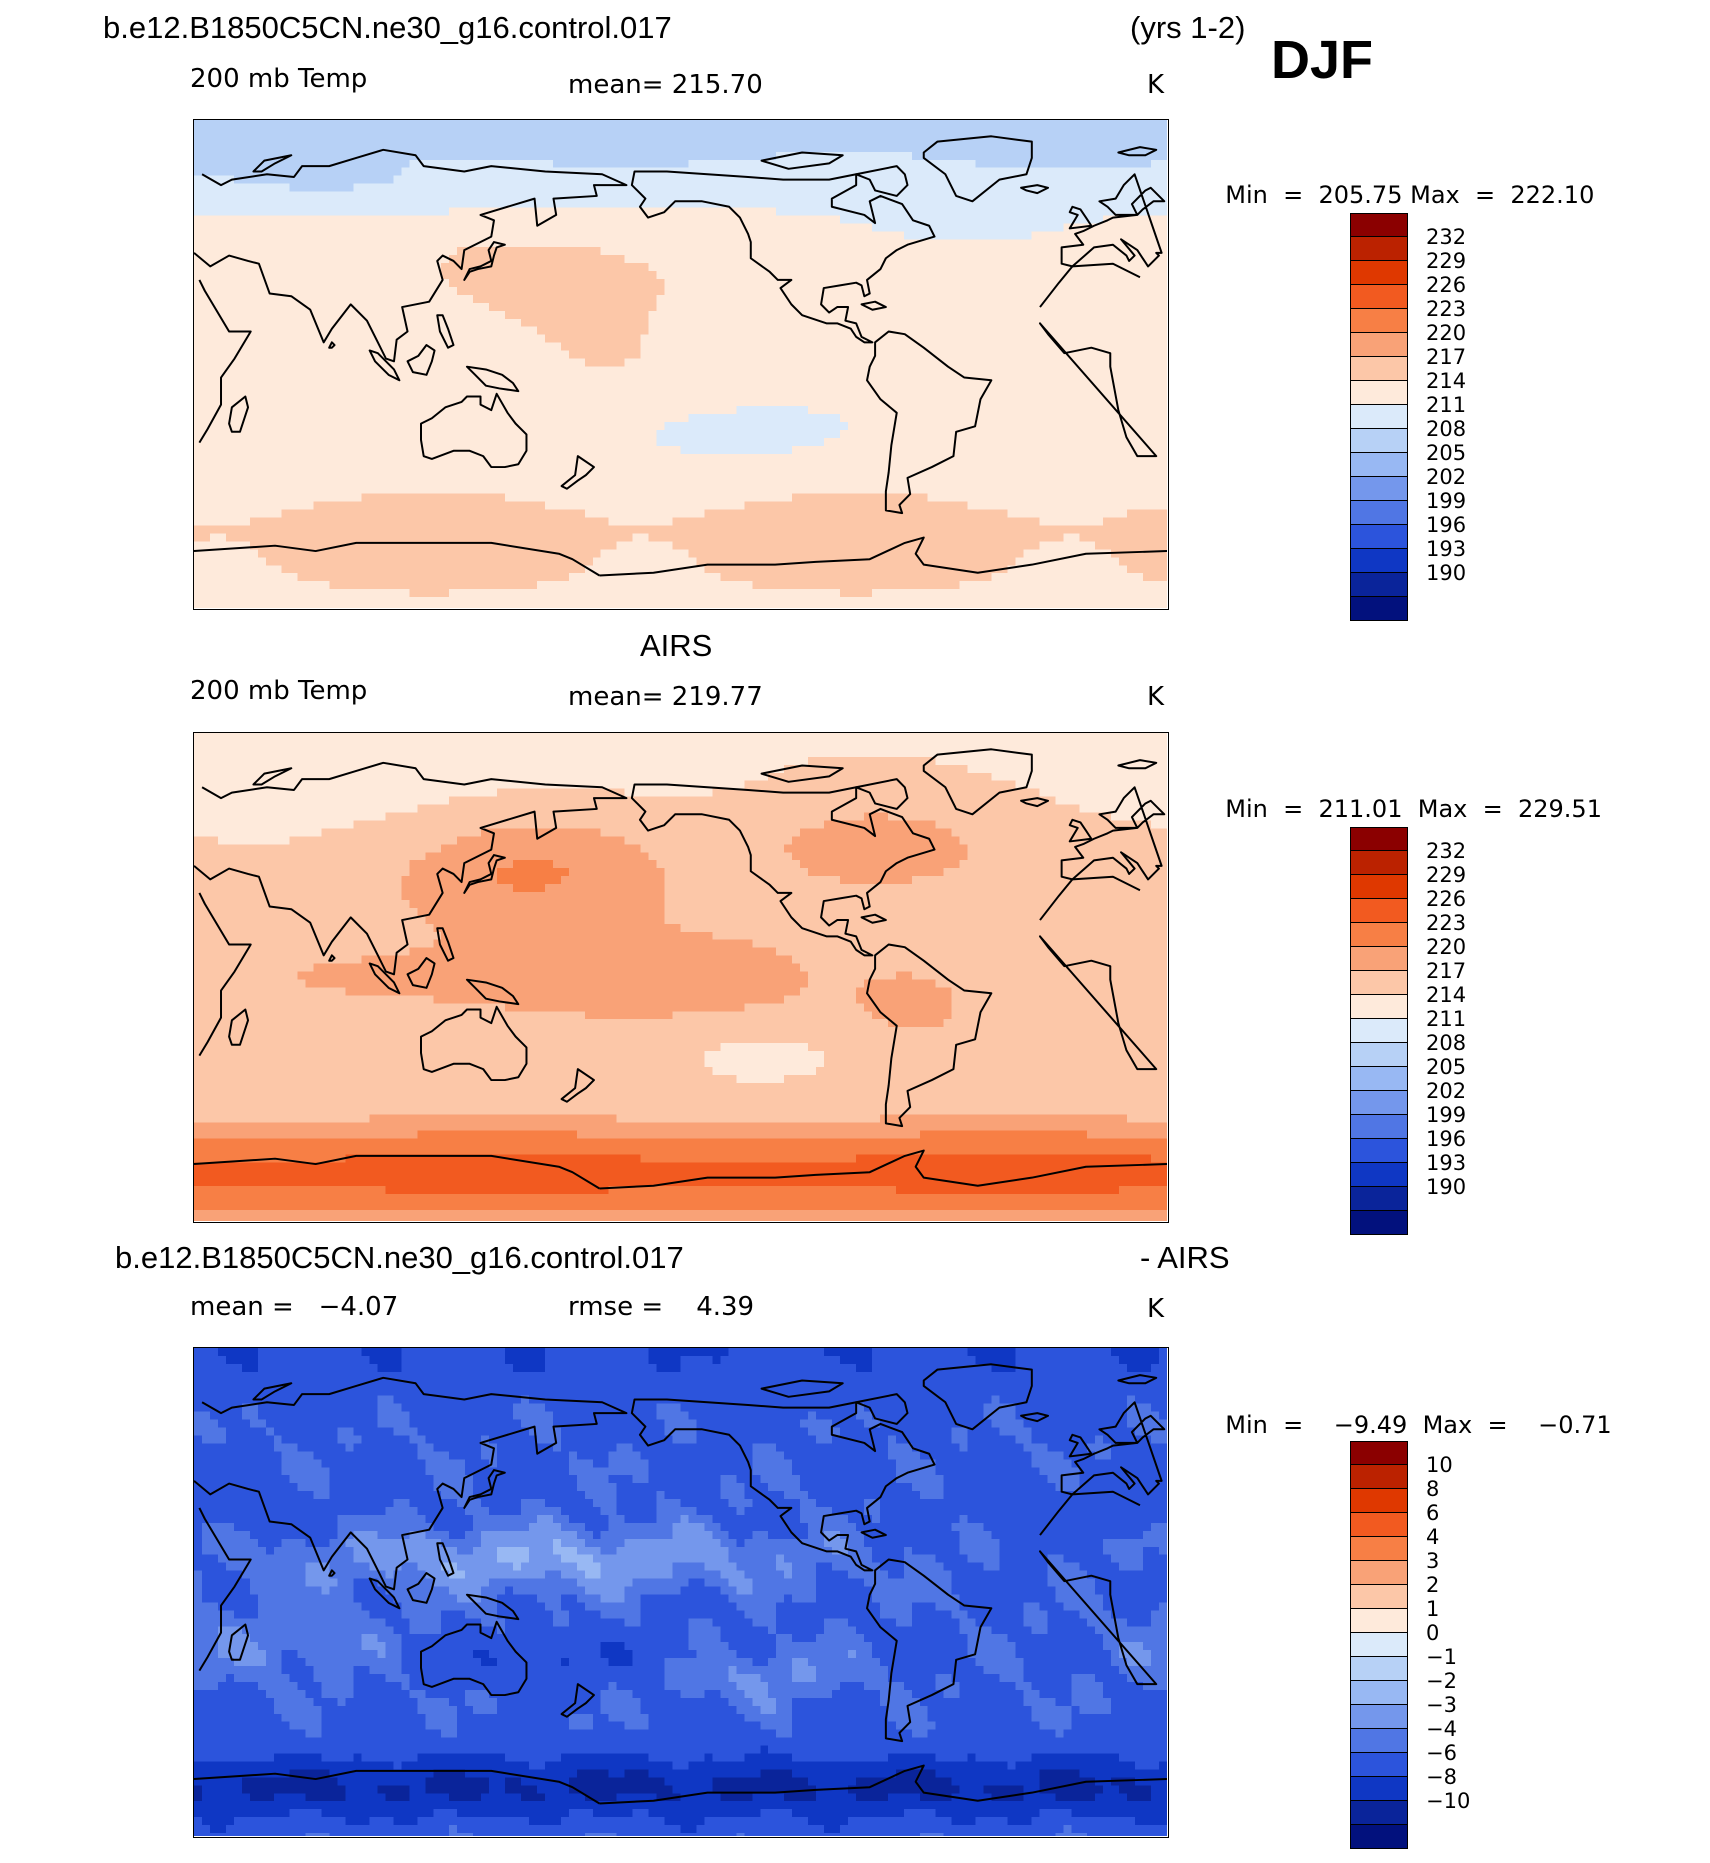 The height and width of the screenshot is (1863, 1710). I want to click on min-value: 205.75, so click(1360, 195).